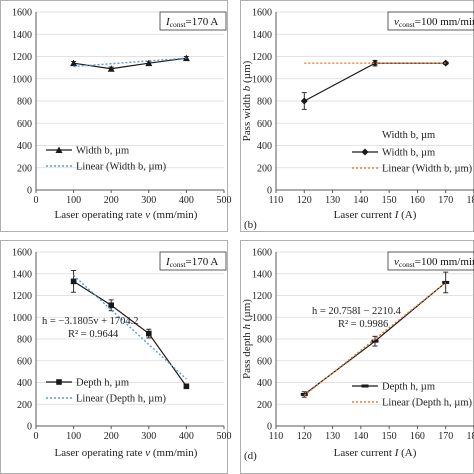  Describe the element at coordinates (357, 311) in the screenshot. I see `trend-equation: h = 20.758I − 2210.4` at that location.